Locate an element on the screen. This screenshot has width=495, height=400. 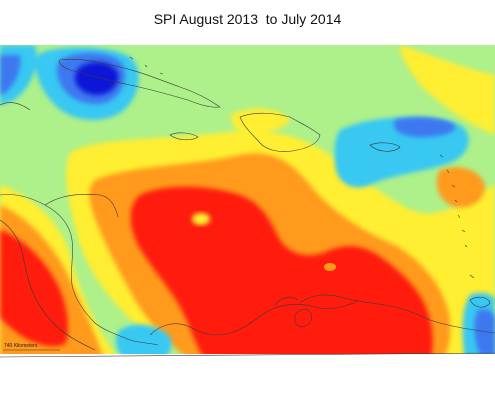
scale-bar-label: 740 Kilometers is located at coordinates (21, 346).